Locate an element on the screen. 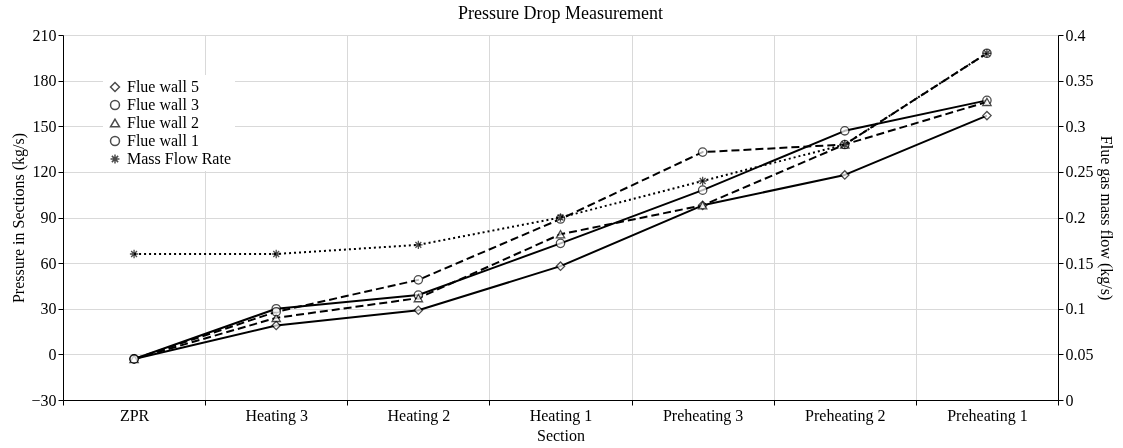  x-tick-label: Preheating 1 is located at coordinates (987, 415).